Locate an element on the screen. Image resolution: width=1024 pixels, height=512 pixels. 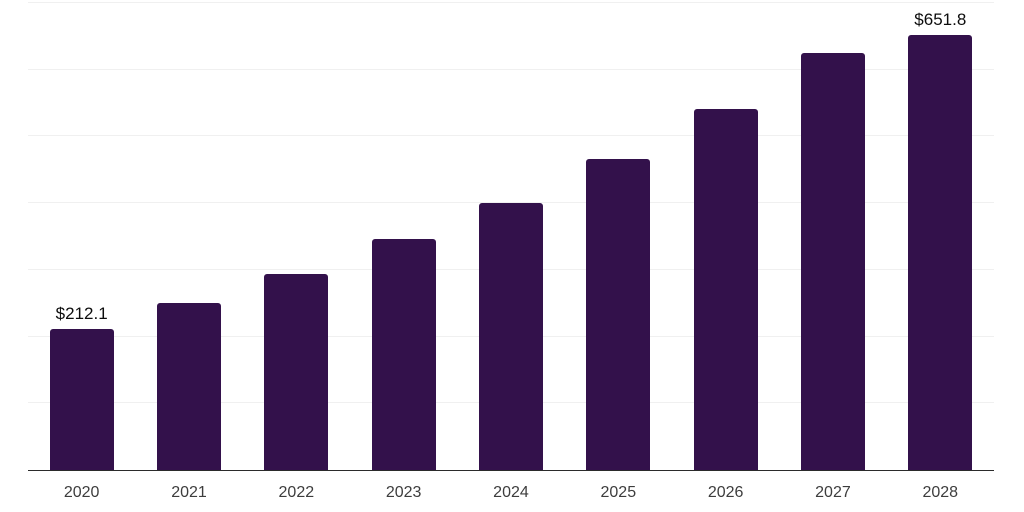
x-tick-label-2025: 2025 is located at coordinates (618, 492).